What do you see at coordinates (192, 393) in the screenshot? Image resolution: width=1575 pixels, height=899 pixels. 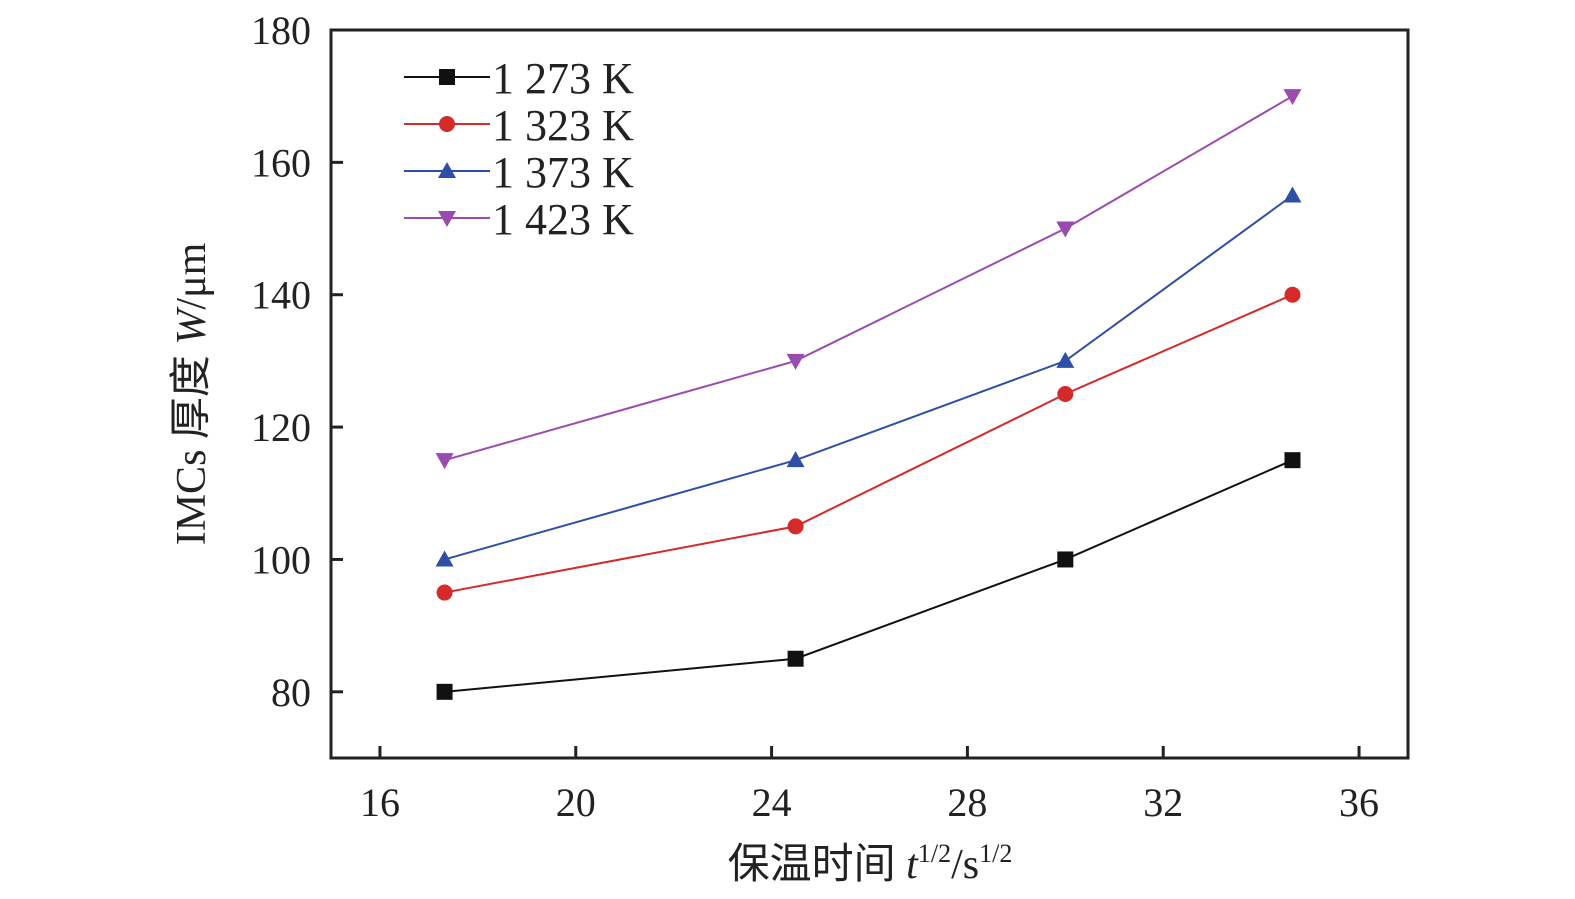 I see `y-axis-title: IMCs 厚度 W/μm` at bounding box center [192, 393].